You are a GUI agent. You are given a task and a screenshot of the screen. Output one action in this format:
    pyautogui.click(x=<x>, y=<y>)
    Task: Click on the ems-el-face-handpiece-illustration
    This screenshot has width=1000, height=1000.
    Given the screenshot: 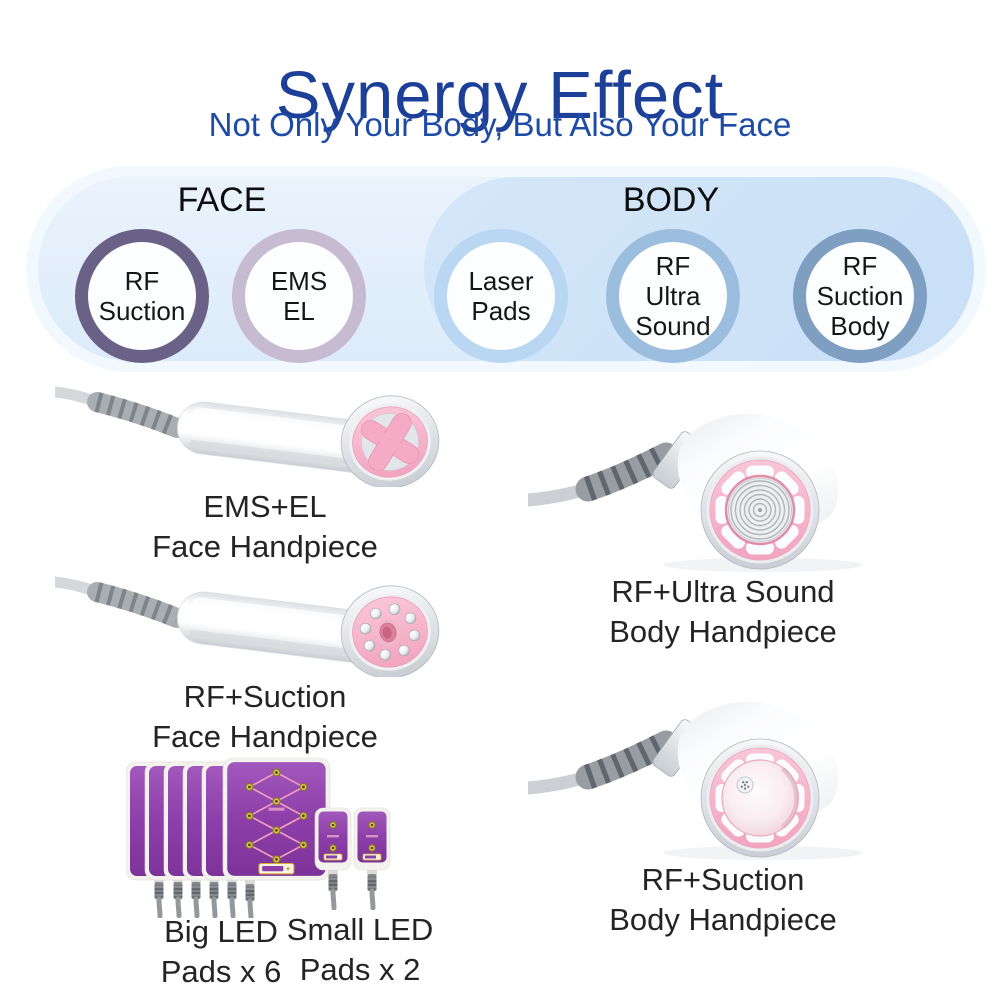 What is the action you would take?
    pyautogui.click(x=265, y=434)
    